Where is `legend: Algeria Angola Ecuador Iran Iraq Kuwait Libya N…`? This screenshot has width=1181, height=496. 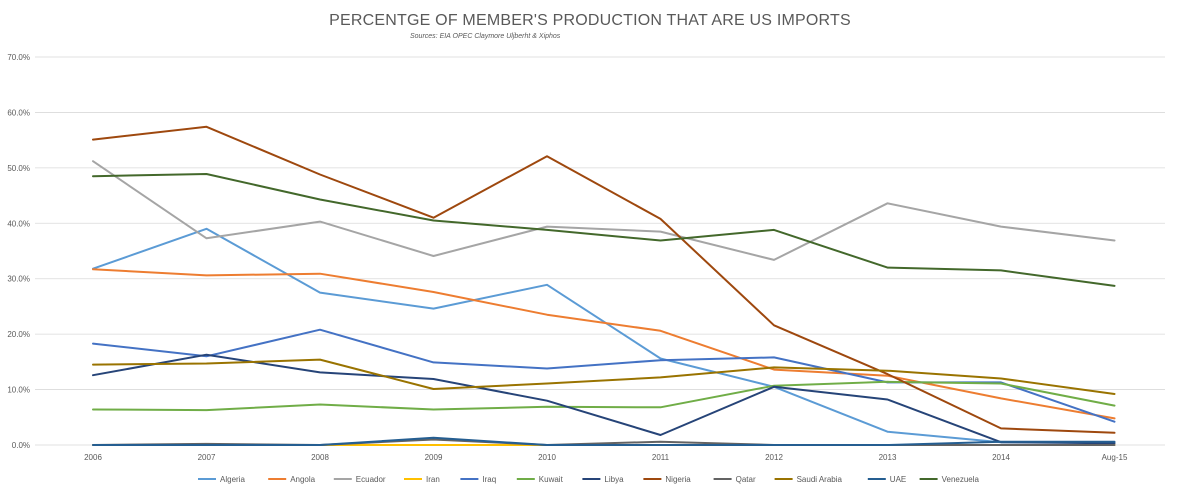 legend: Algeria Angola Ecuador Iran Iraq Kuwait Libya N… is located at coordinates (589, 479).